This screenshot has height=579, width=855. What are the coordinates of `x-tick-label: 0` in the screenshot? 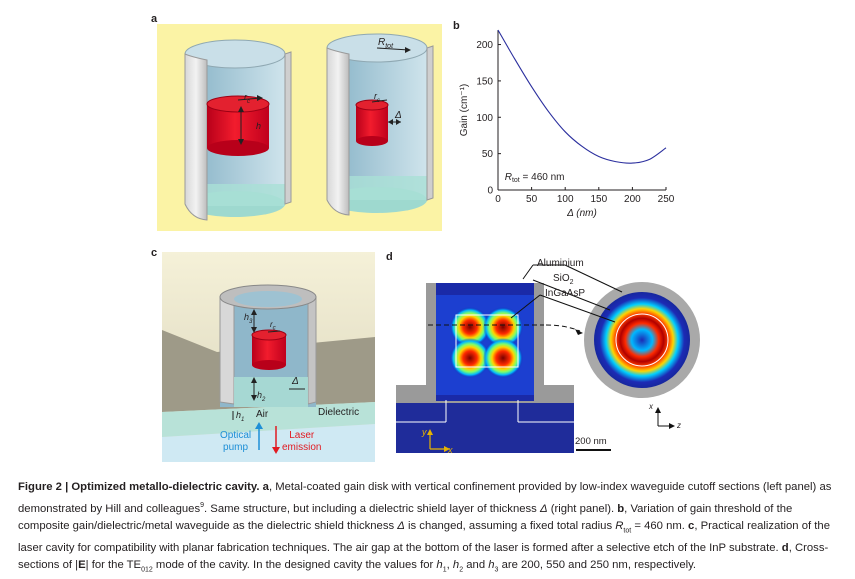 It's located at (498, 199).